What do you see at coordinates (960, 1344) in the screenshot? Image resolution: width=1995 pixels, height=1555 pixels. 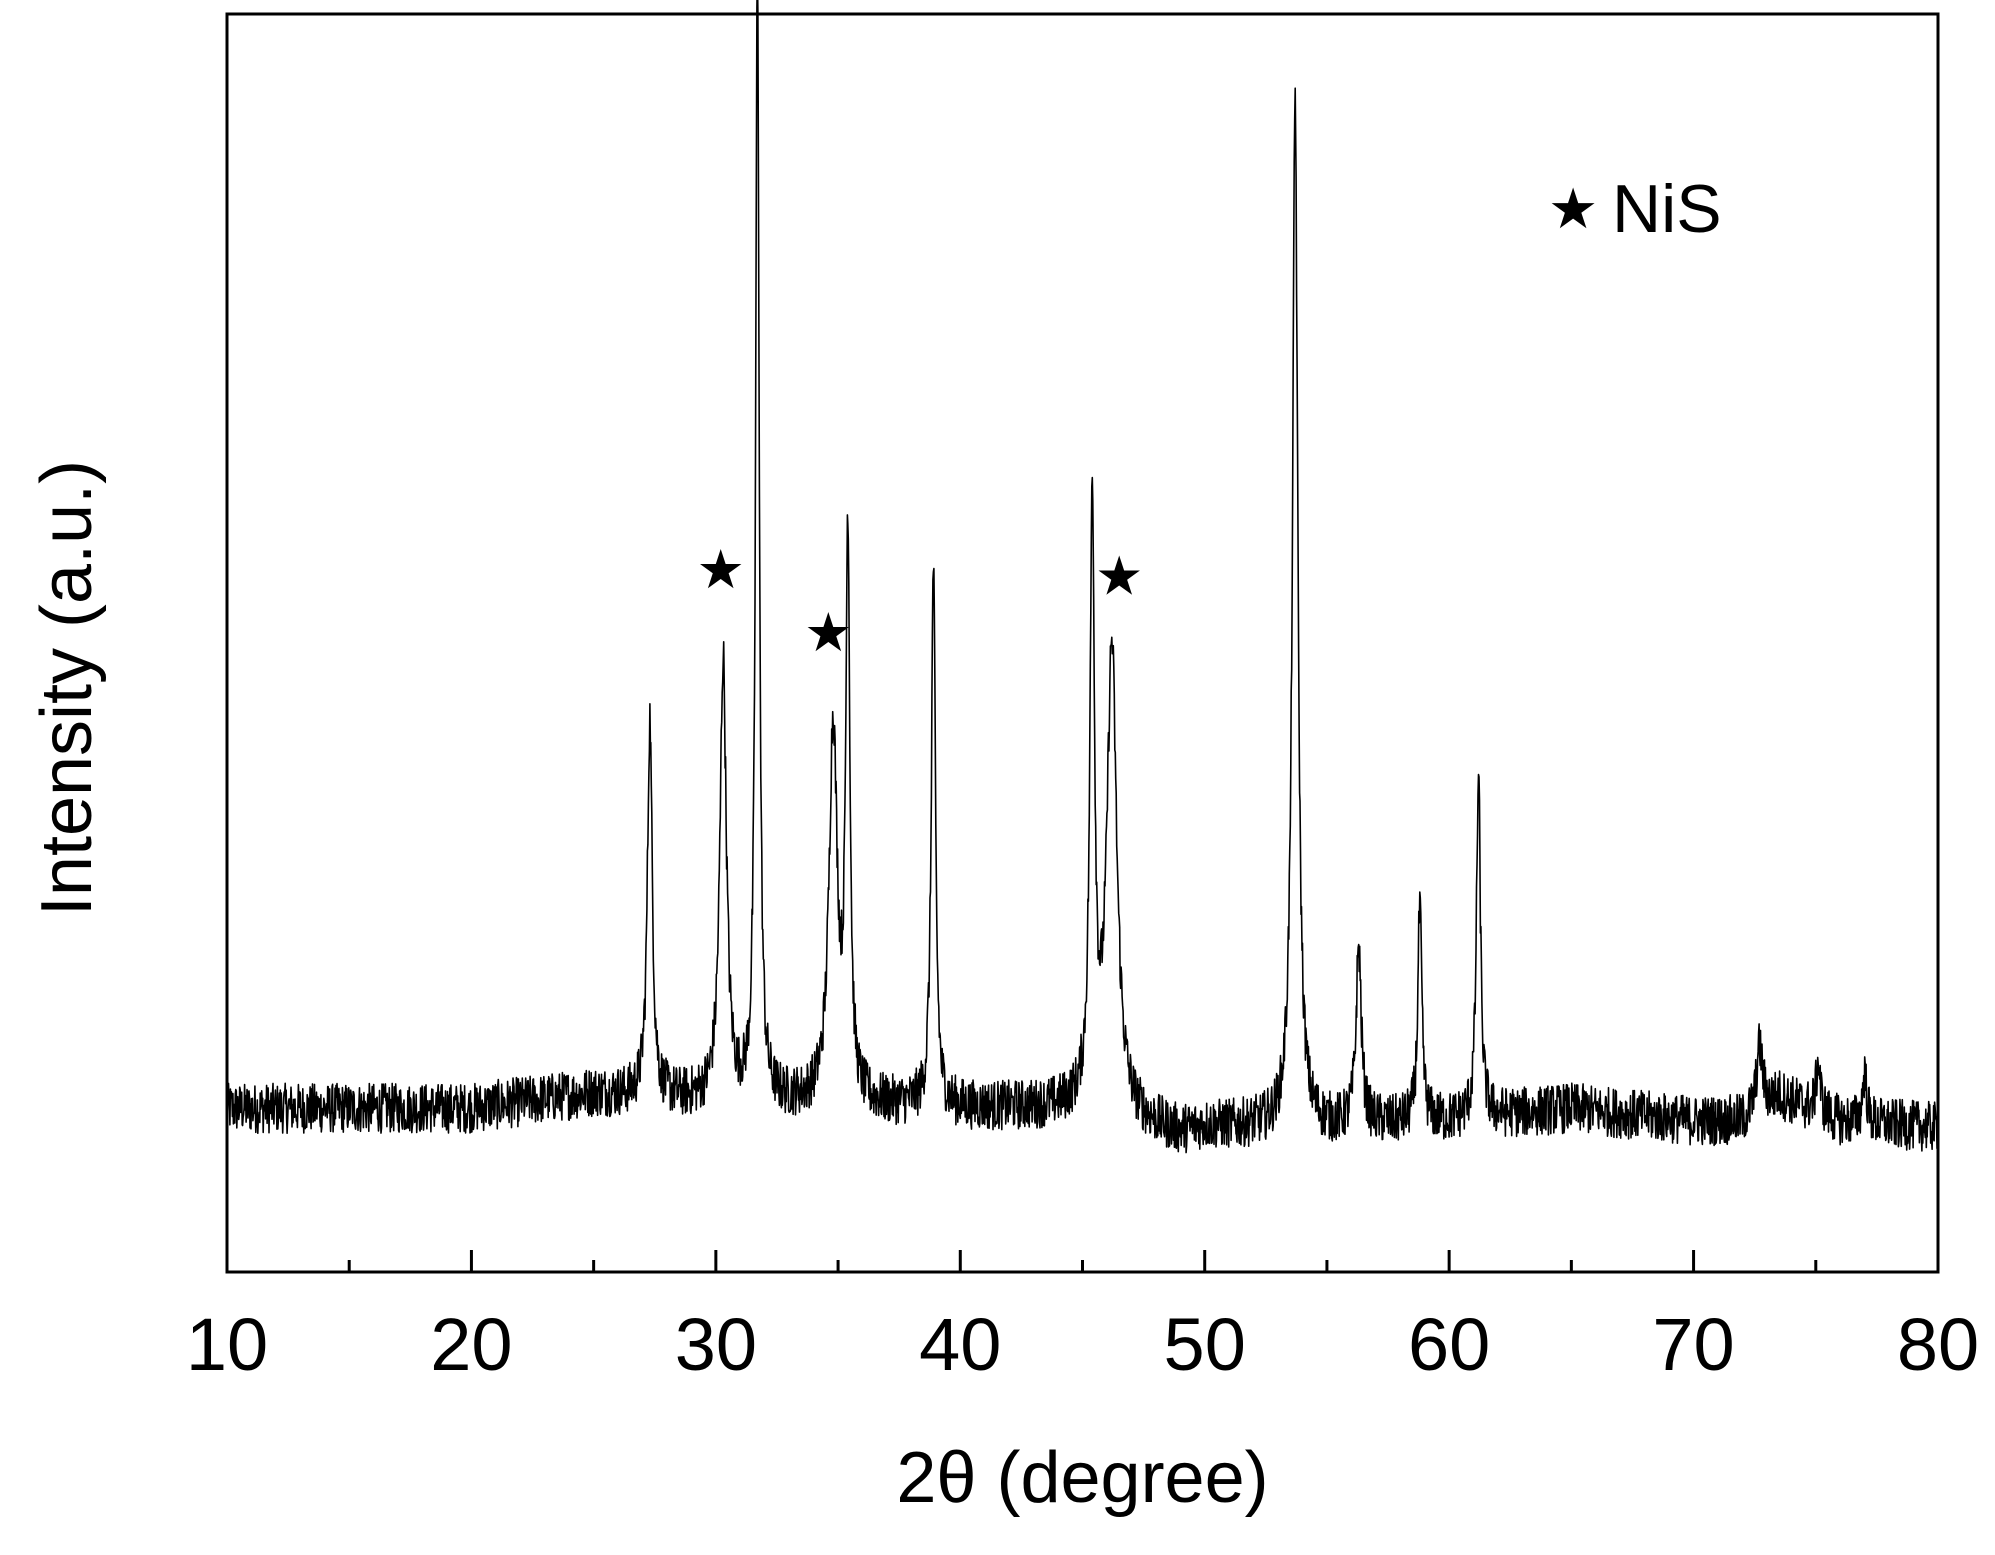 I see `x-tick-label: 40` at bounding box center [960, 1344].